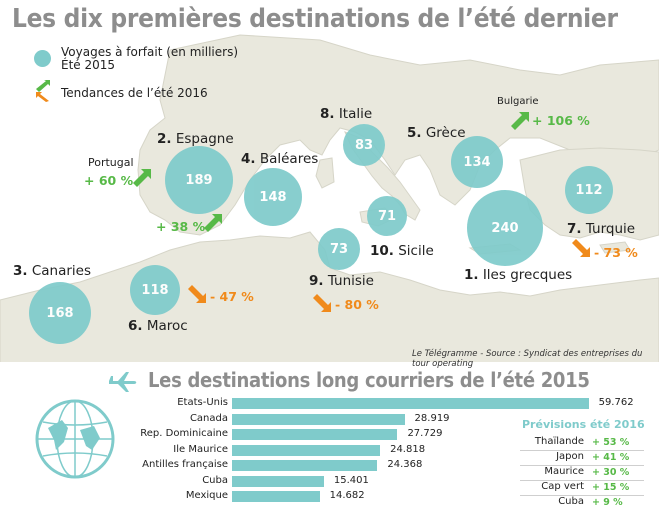  I want to click on bar-label: Antilles française, so click(185, 464).